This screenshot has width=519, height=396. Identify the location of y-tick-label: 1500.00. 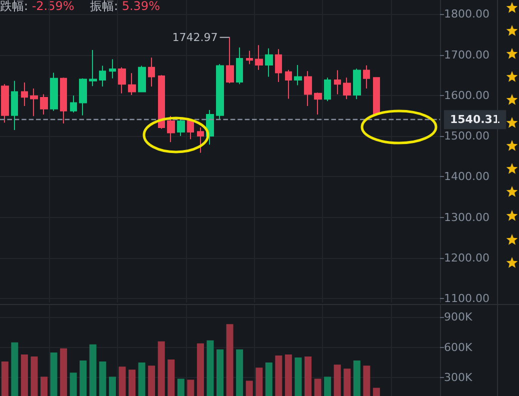
(467, 136).